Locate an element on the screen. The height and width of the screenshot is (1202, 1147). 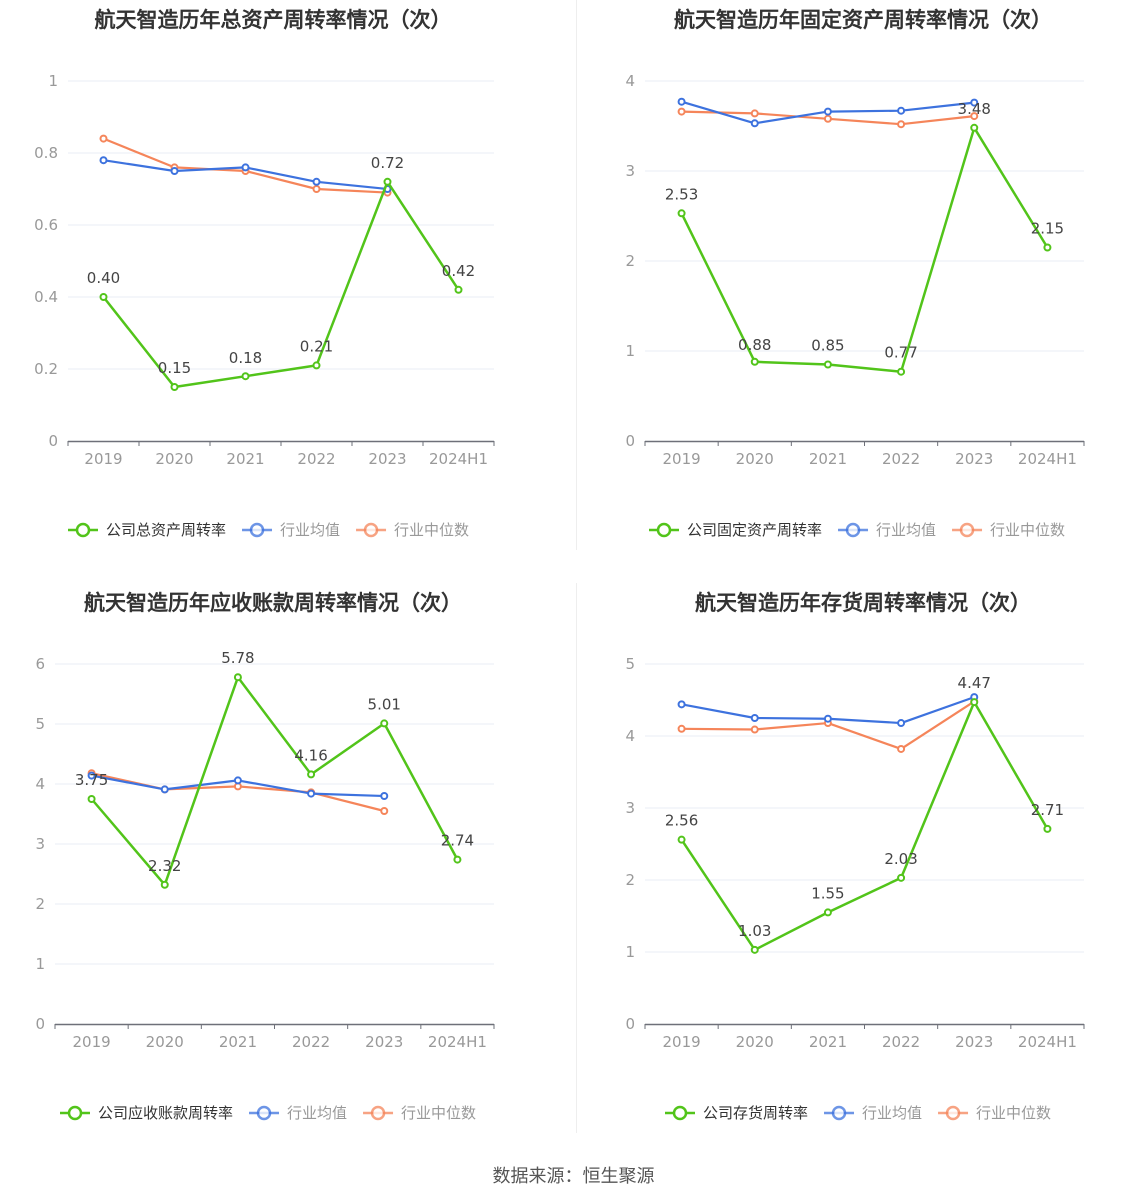
legend-marker-avg is located at coordinates (264, 1113).